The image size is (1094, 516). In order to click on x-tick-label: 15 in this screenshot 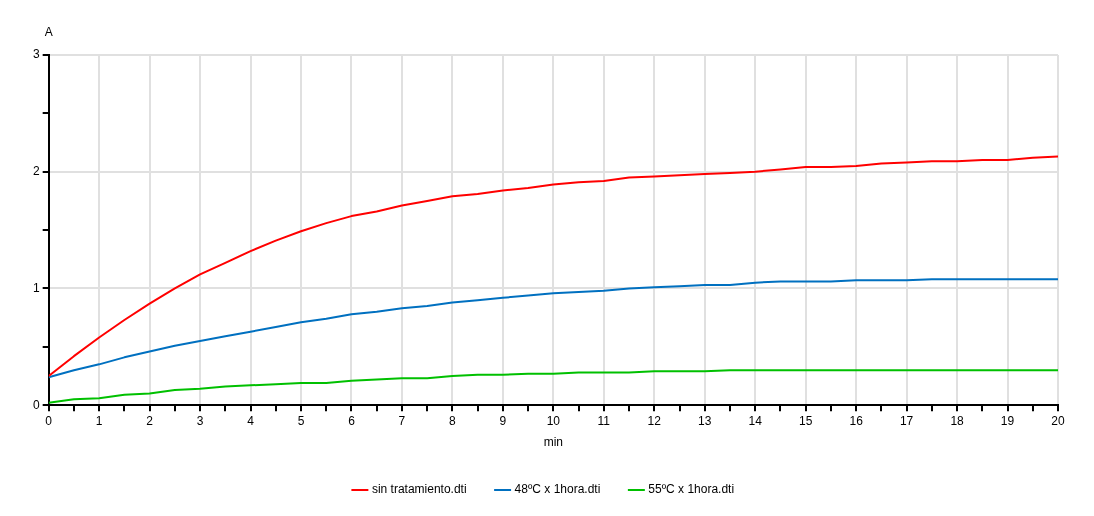, I will do `click(805, 420)`.